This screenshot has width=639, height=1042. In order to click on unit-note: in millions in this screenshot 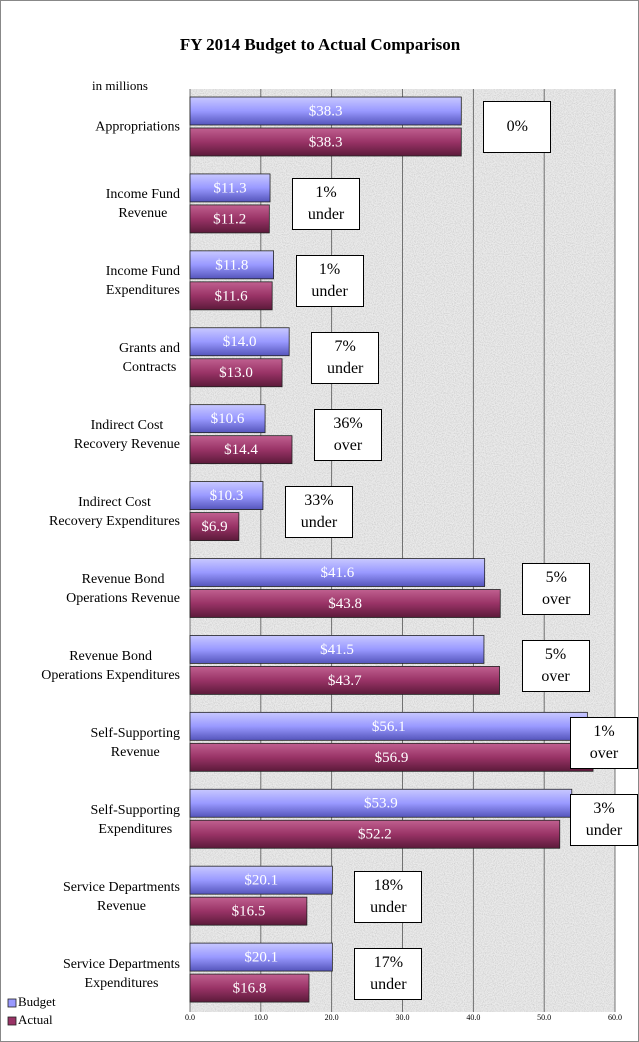, I will do `click(120, 85)`.